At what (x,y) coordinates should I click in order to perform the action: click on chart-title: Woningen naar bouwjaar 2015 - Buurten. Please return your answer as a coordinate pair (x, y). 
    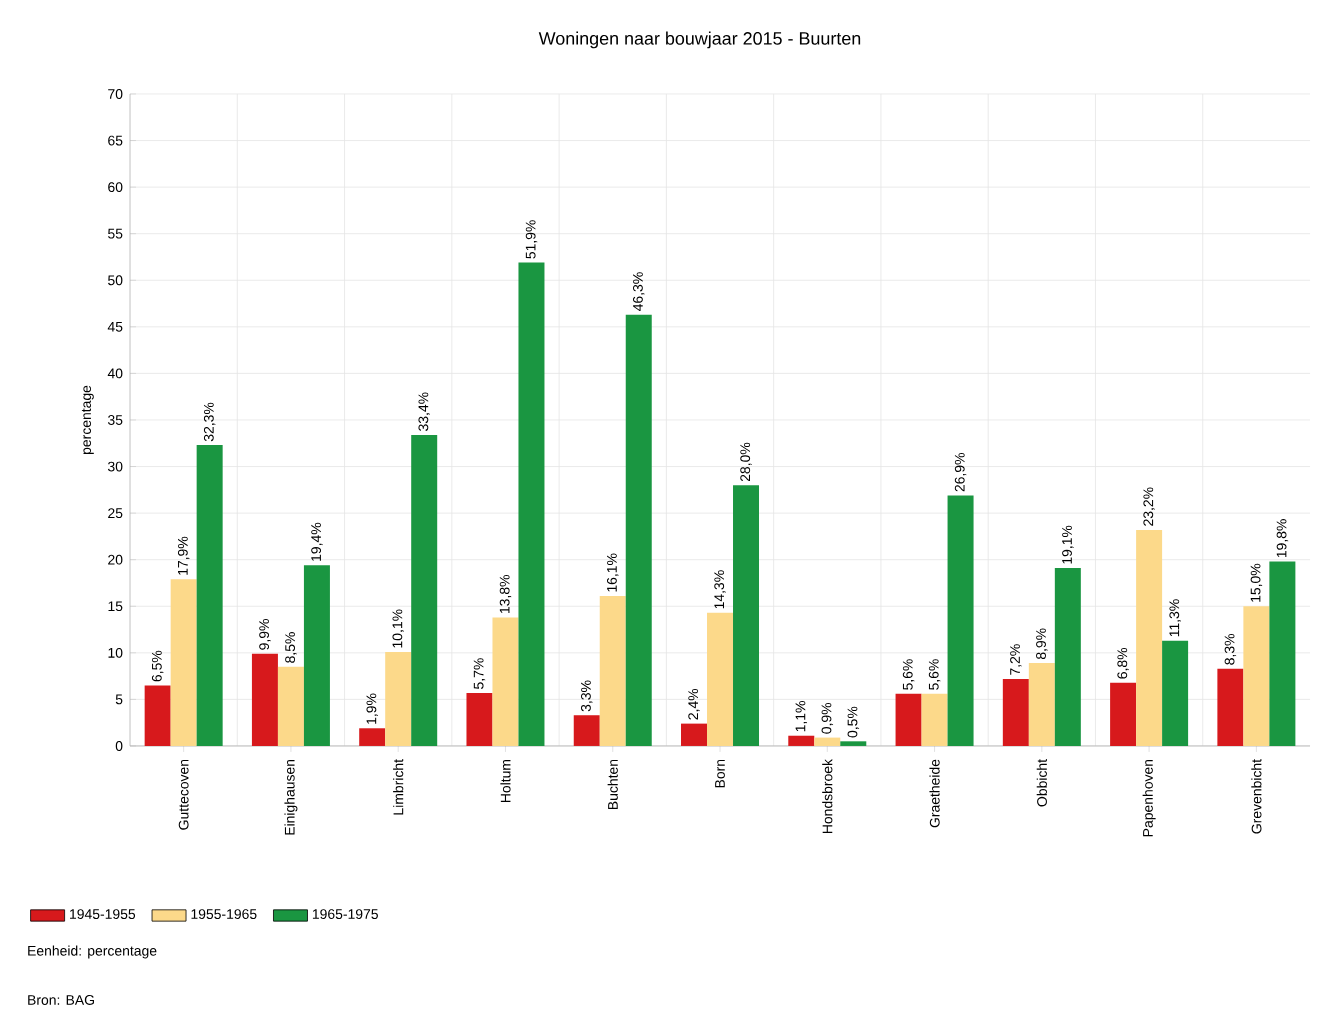
    Looking at the image, I should click on (699, 40).